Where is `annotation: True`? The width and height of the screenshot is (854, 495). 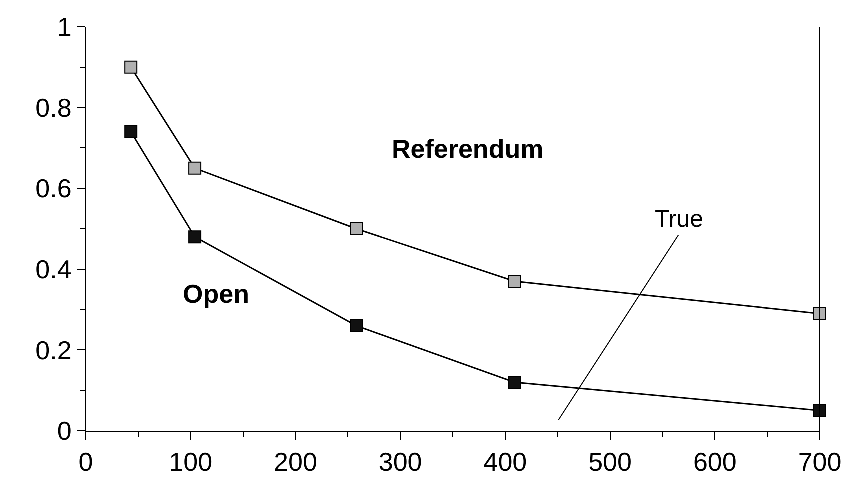 annotation: True is located at coordinates (679, 219).